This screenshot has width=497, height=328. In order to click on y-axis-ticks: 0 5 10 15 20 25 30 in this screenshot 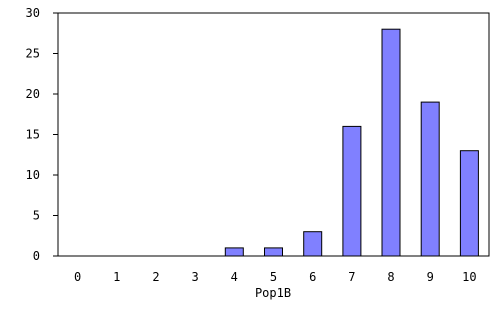, I will do `click(42, 134)`.